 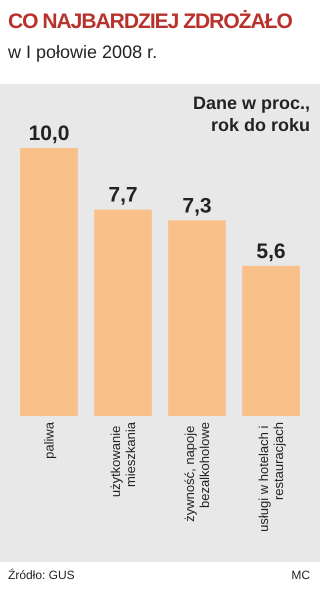 What do you see at coordinates (271, 251) in the screenshot?
I see `data-label: 5,6` at bounding box center [271, 251].